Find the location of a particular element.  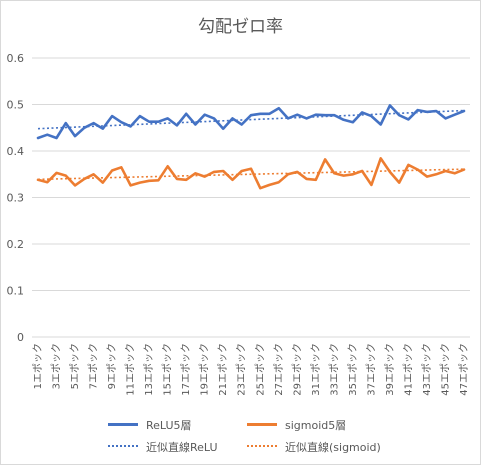

y-tick-label: 0.3 is located at coordinates (16, 198).